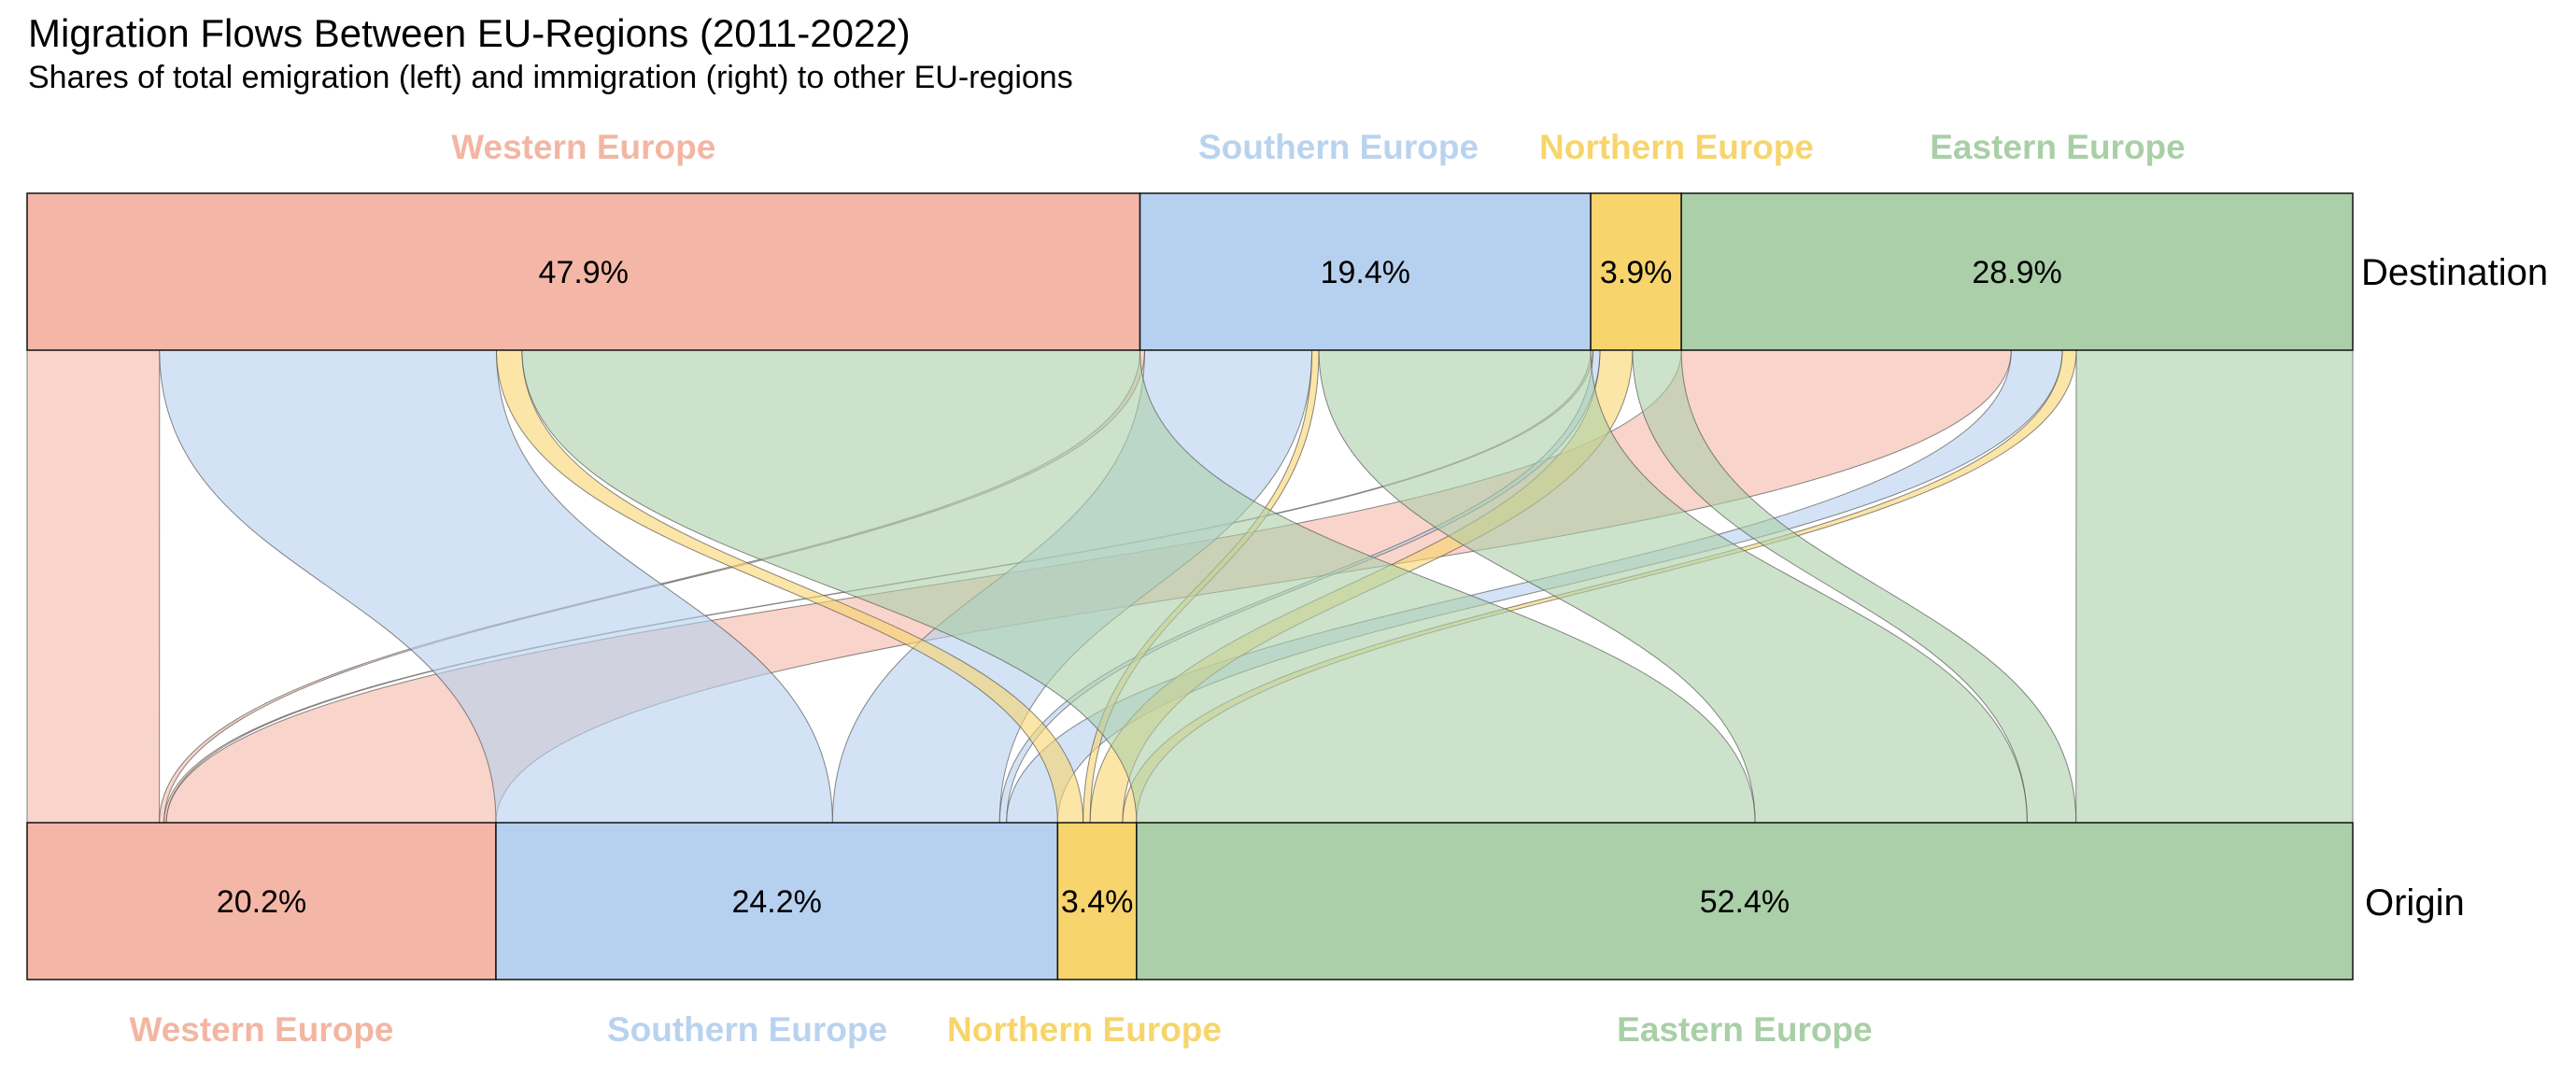  Describe the element at coordinates (1744, 1029) in the screenshot. I see `origin-region-label-eastern-europe: Eastern Europe` at that location.